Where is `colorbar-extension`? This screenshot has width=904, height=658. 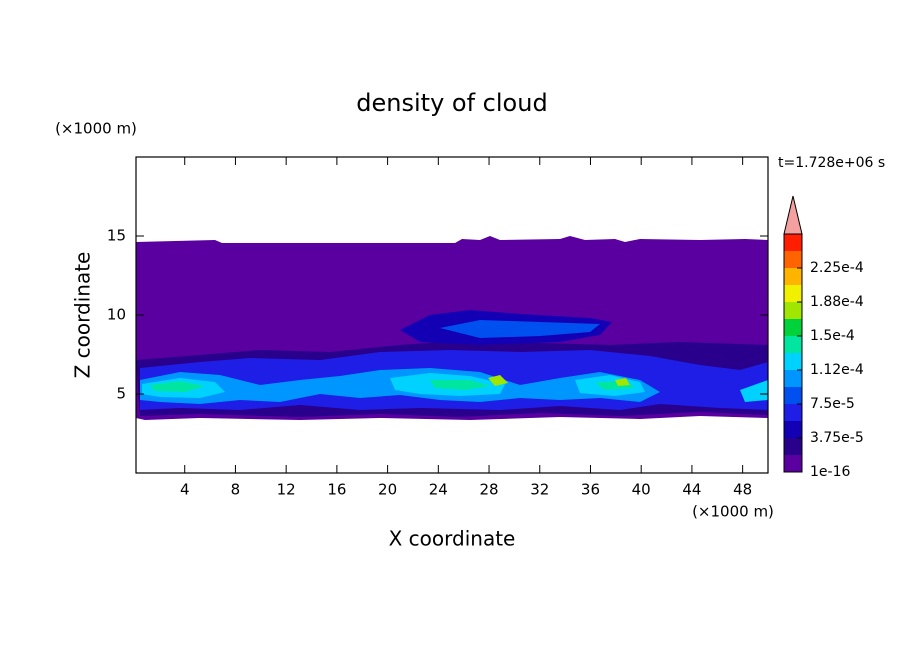
colorbar-extension is located at coordinates (793, 215).